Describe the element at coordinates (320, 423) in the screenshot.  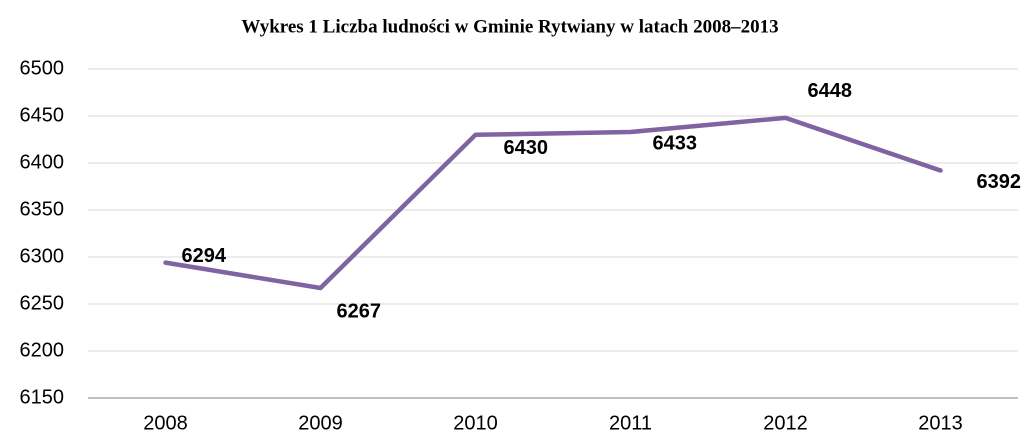
I see `x-tick-label: 2009` at that location.